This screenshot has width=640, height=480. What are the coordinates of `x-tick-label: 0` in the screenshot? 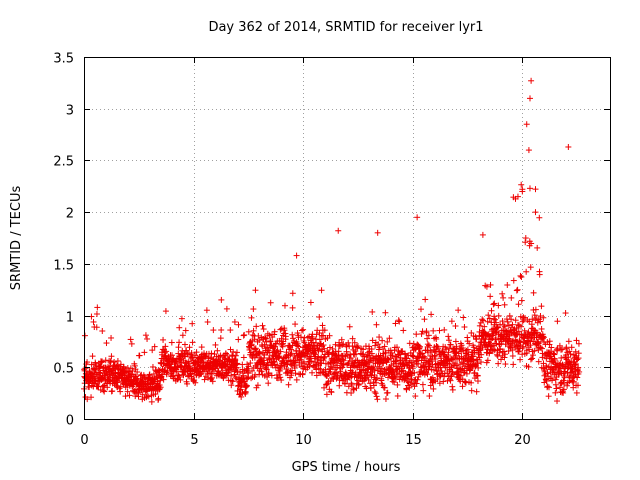 It's located at (84, 440).